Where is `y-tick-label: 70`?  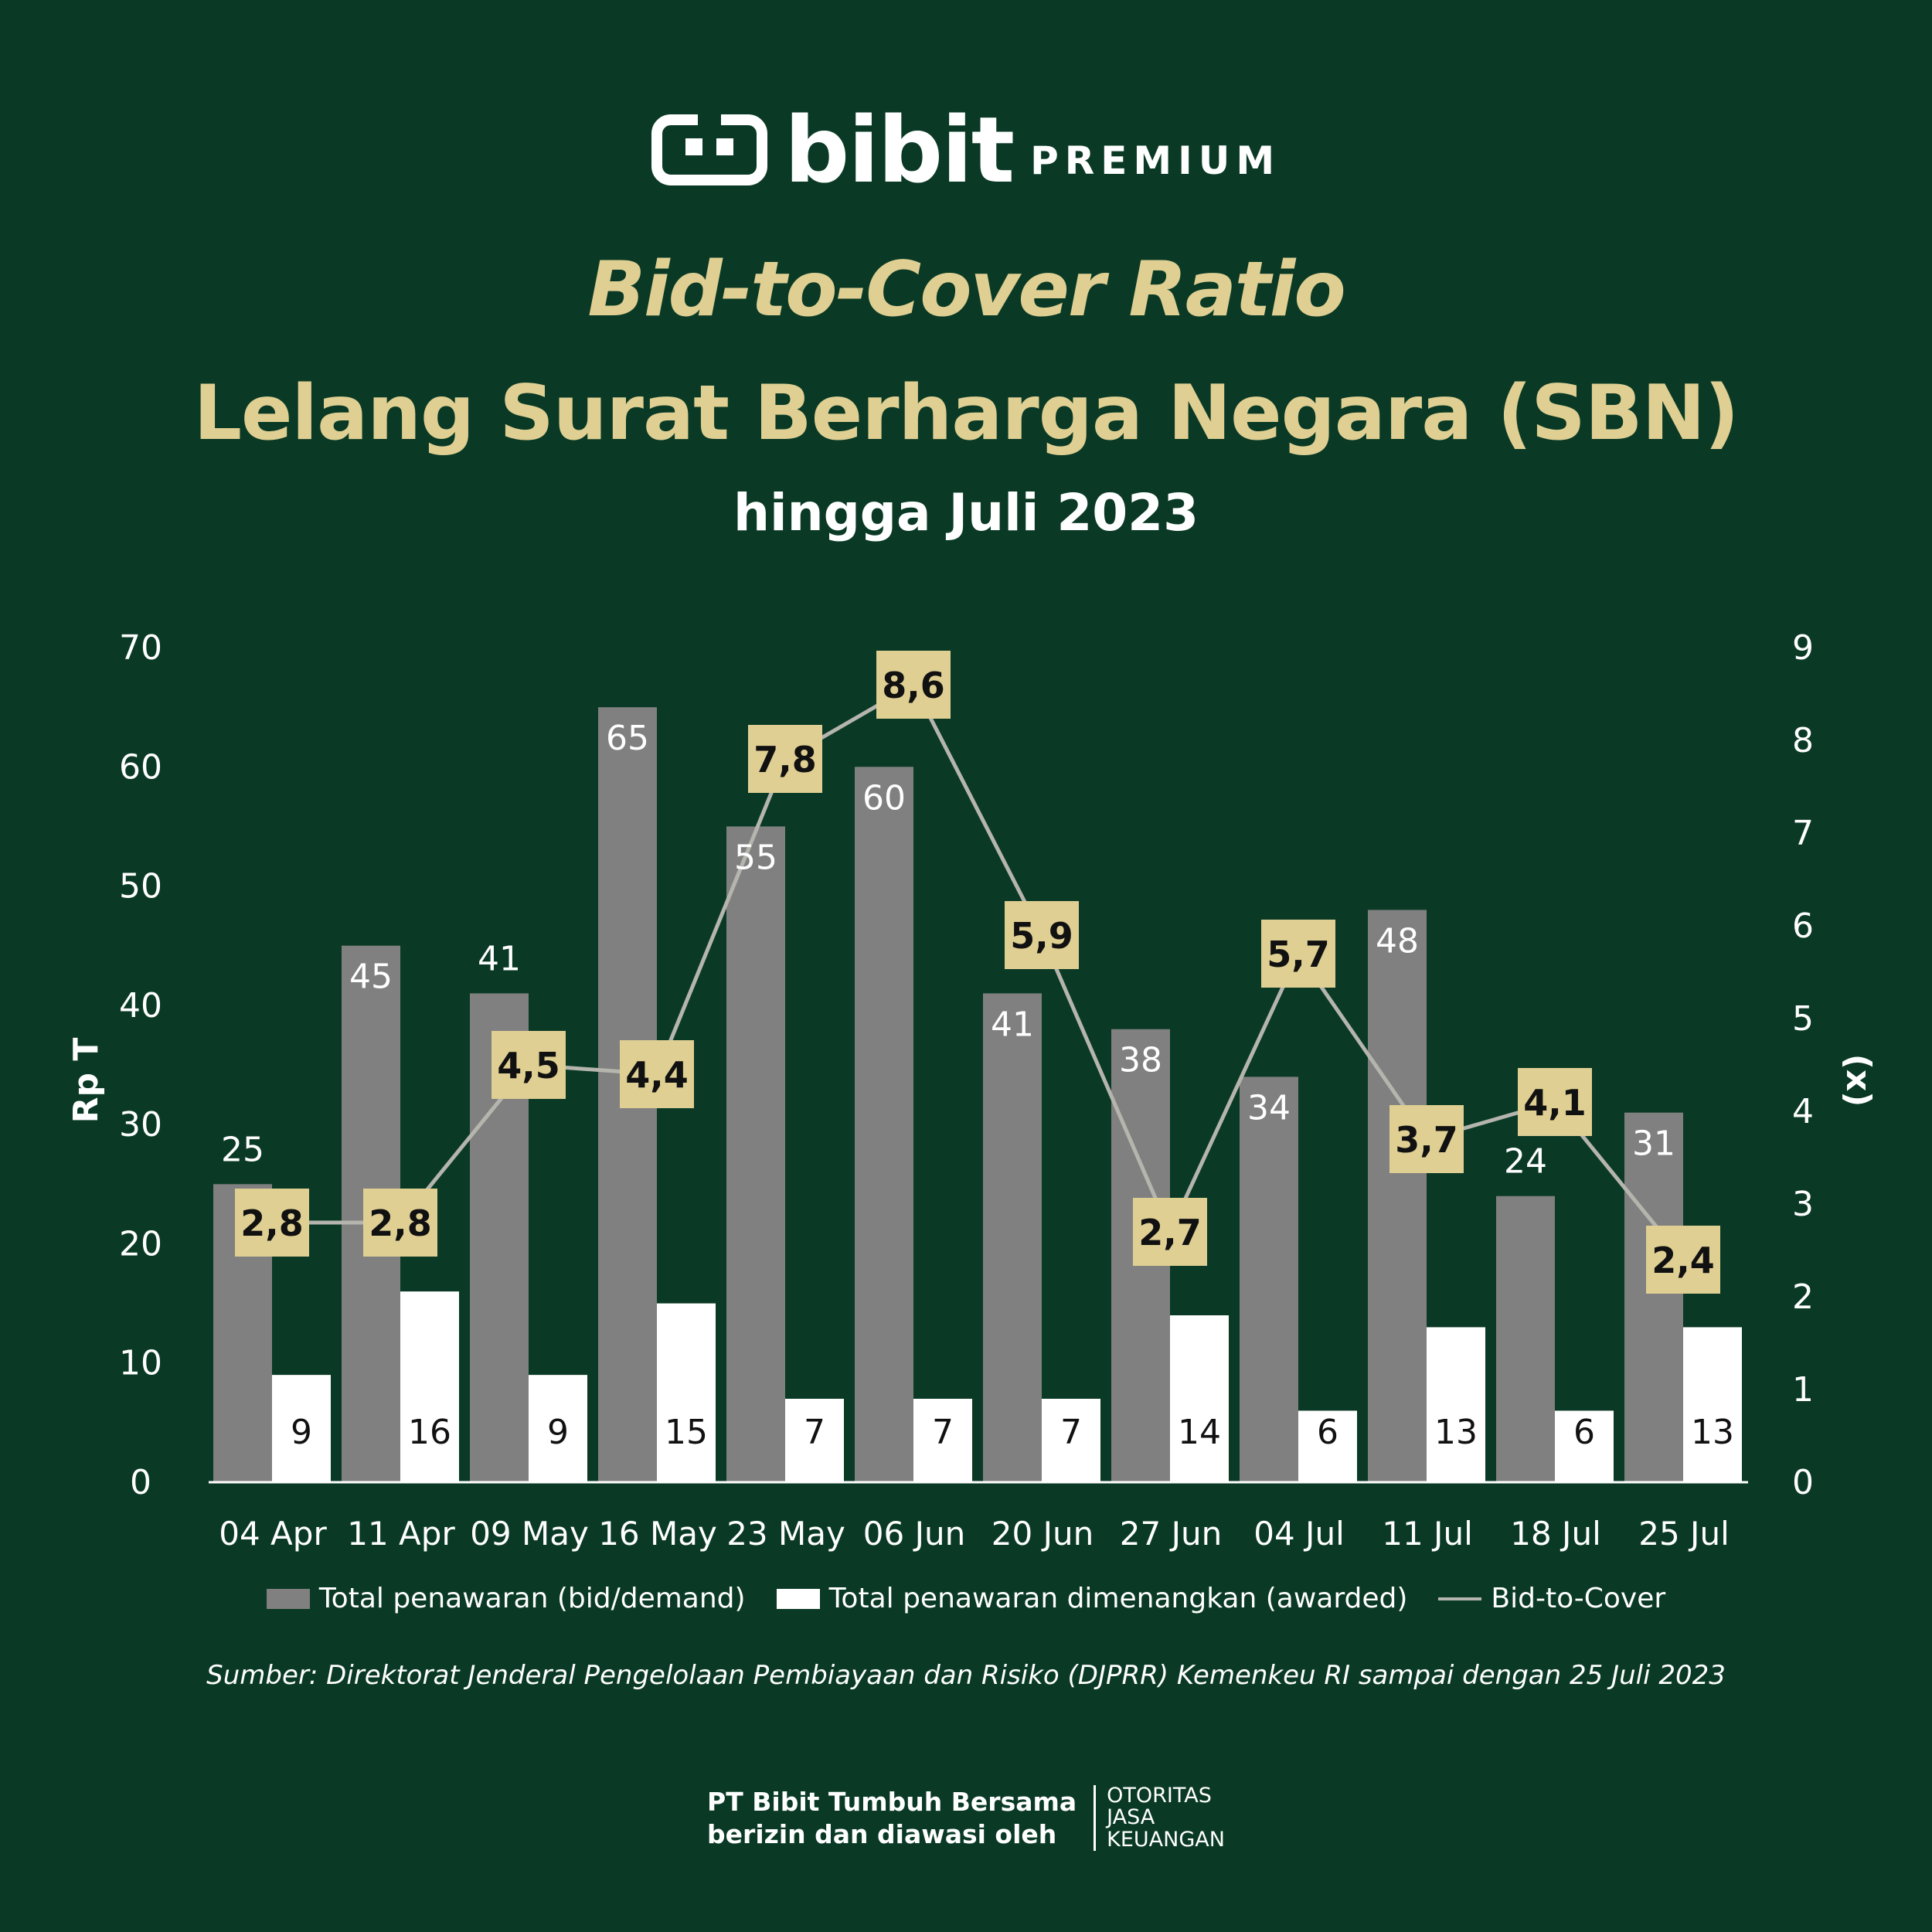 y-tick-label: 70 is located at coordinates (140, 648).